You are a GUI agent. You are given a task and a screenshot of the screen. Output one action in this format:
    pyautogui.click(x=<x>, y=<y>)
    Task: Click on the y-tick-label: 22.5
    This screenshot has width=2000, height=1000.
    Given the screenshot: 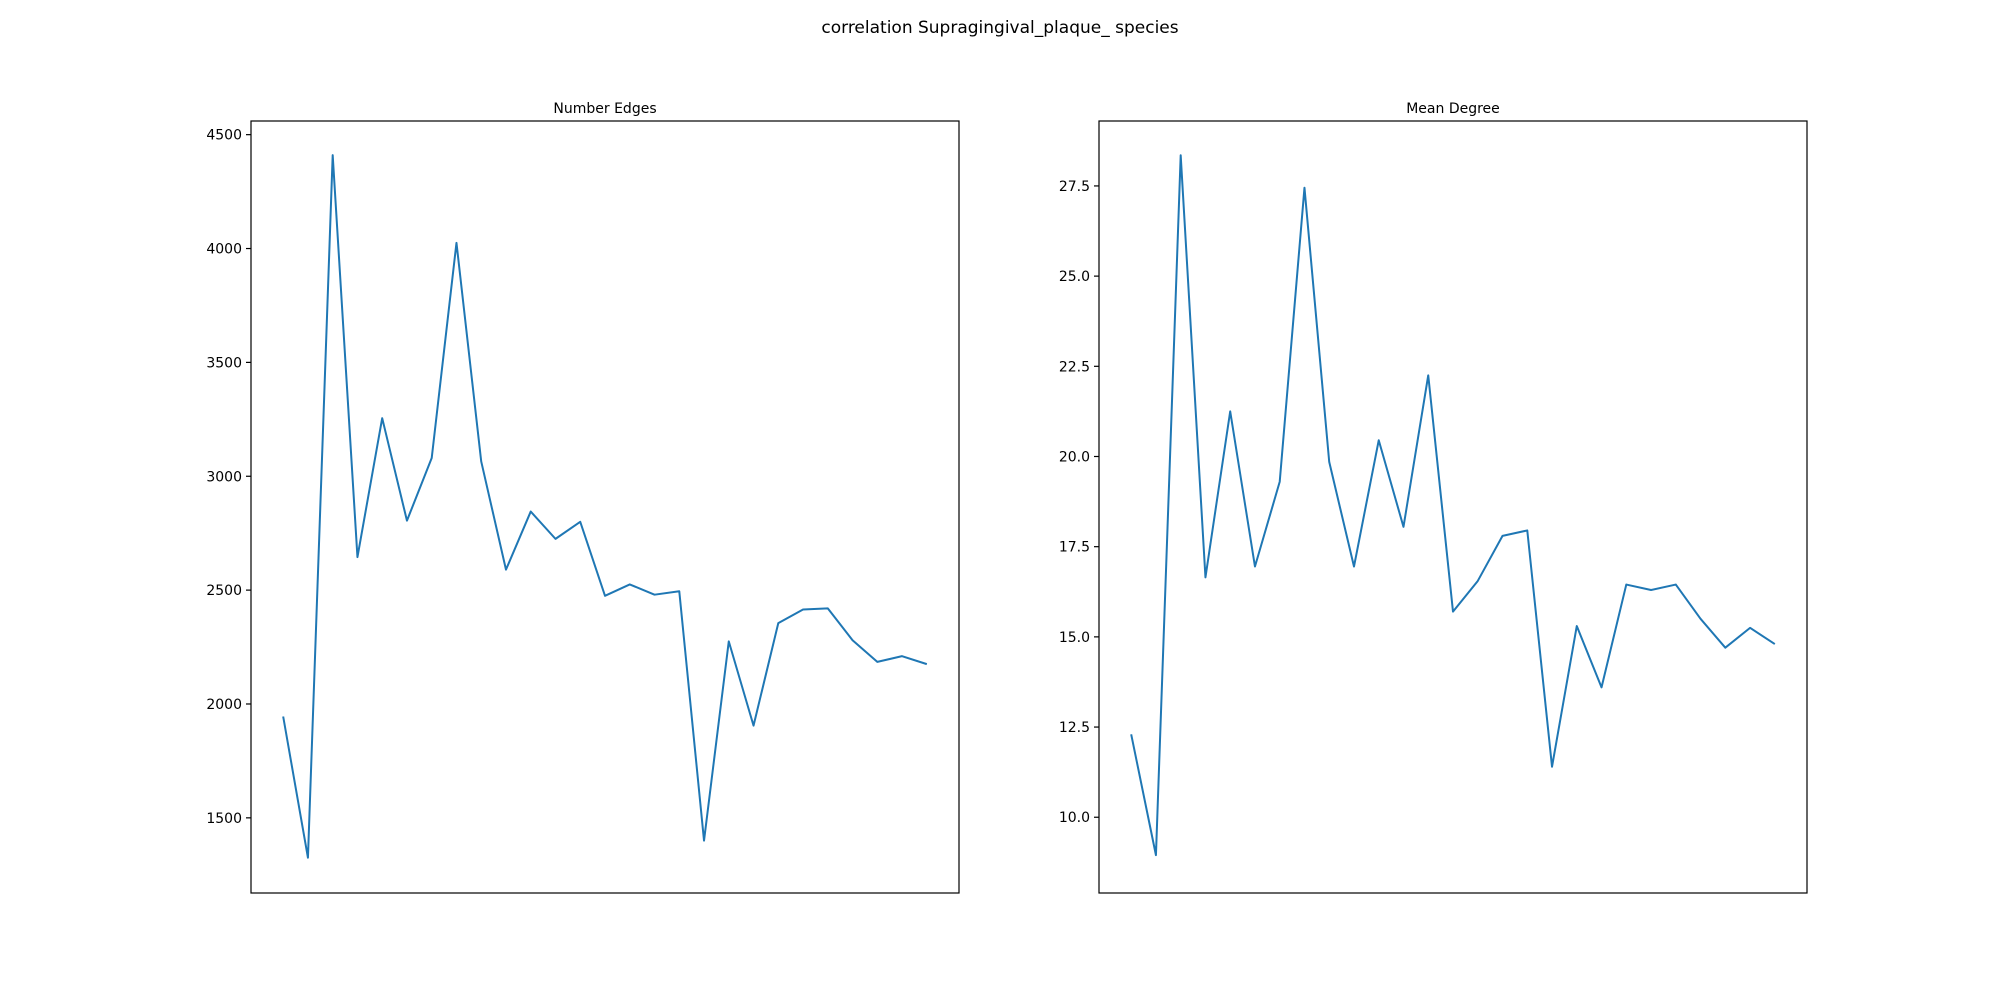 What is the action you would take?
    pyautogui.click(x=1074, y=367)
    